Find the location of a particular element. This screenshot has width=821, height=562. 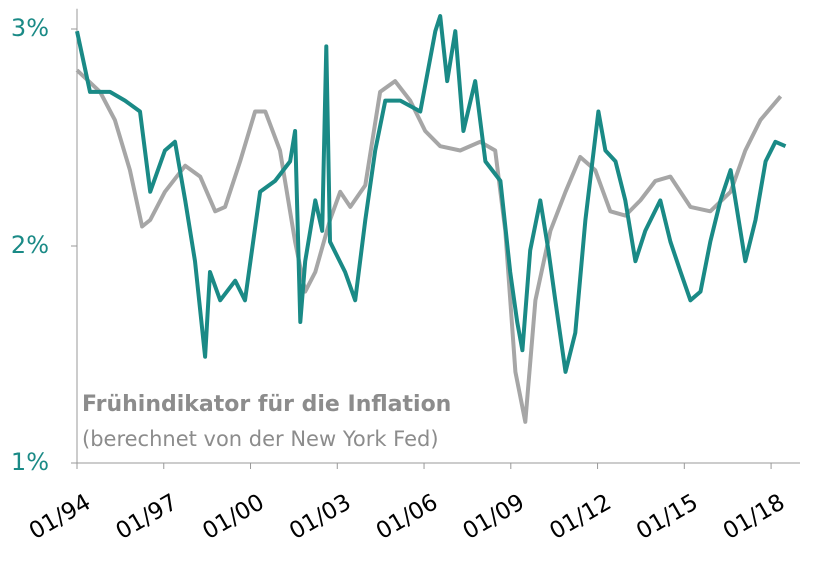

x-tick-label: 01/97 is located at coordinates (147, 517).